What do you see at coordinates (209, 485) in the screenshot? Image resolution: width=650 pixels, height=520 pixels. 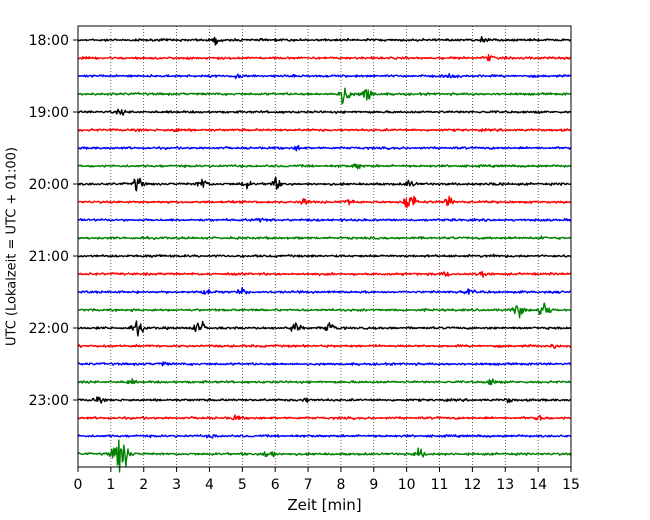 I see `x-tick-label-4: 4` at bounding box center [209, 485].